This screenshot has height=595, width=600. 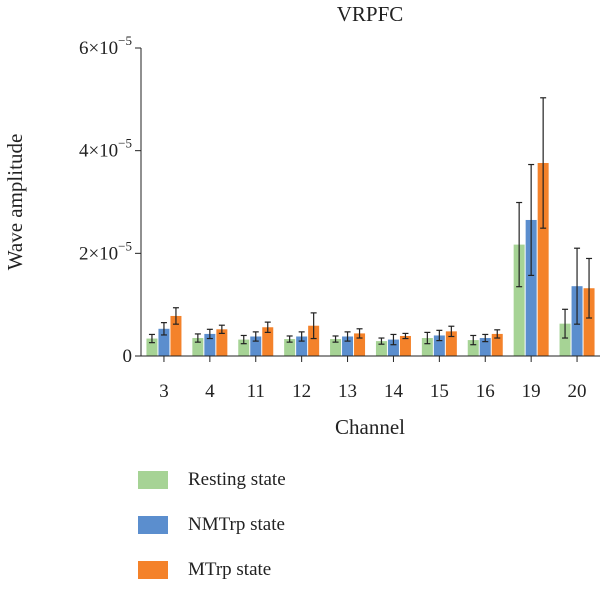 What do you see at coordinates (15, 202) in the screenshot?
I see `y-axis-title: Wave amplitude` at bounding box center [15, 202].